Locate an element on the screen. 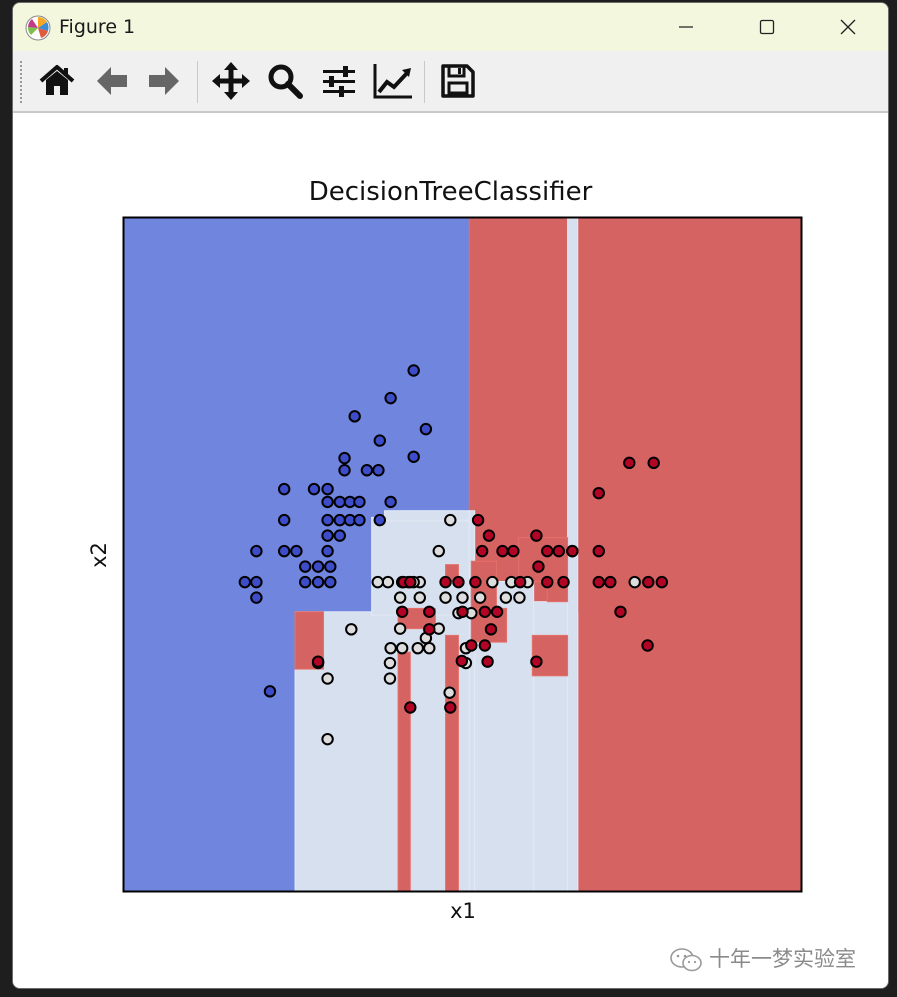 The height and width of the screenshot is (997, 897). zoom-icon is located at coordinates (285, 81).